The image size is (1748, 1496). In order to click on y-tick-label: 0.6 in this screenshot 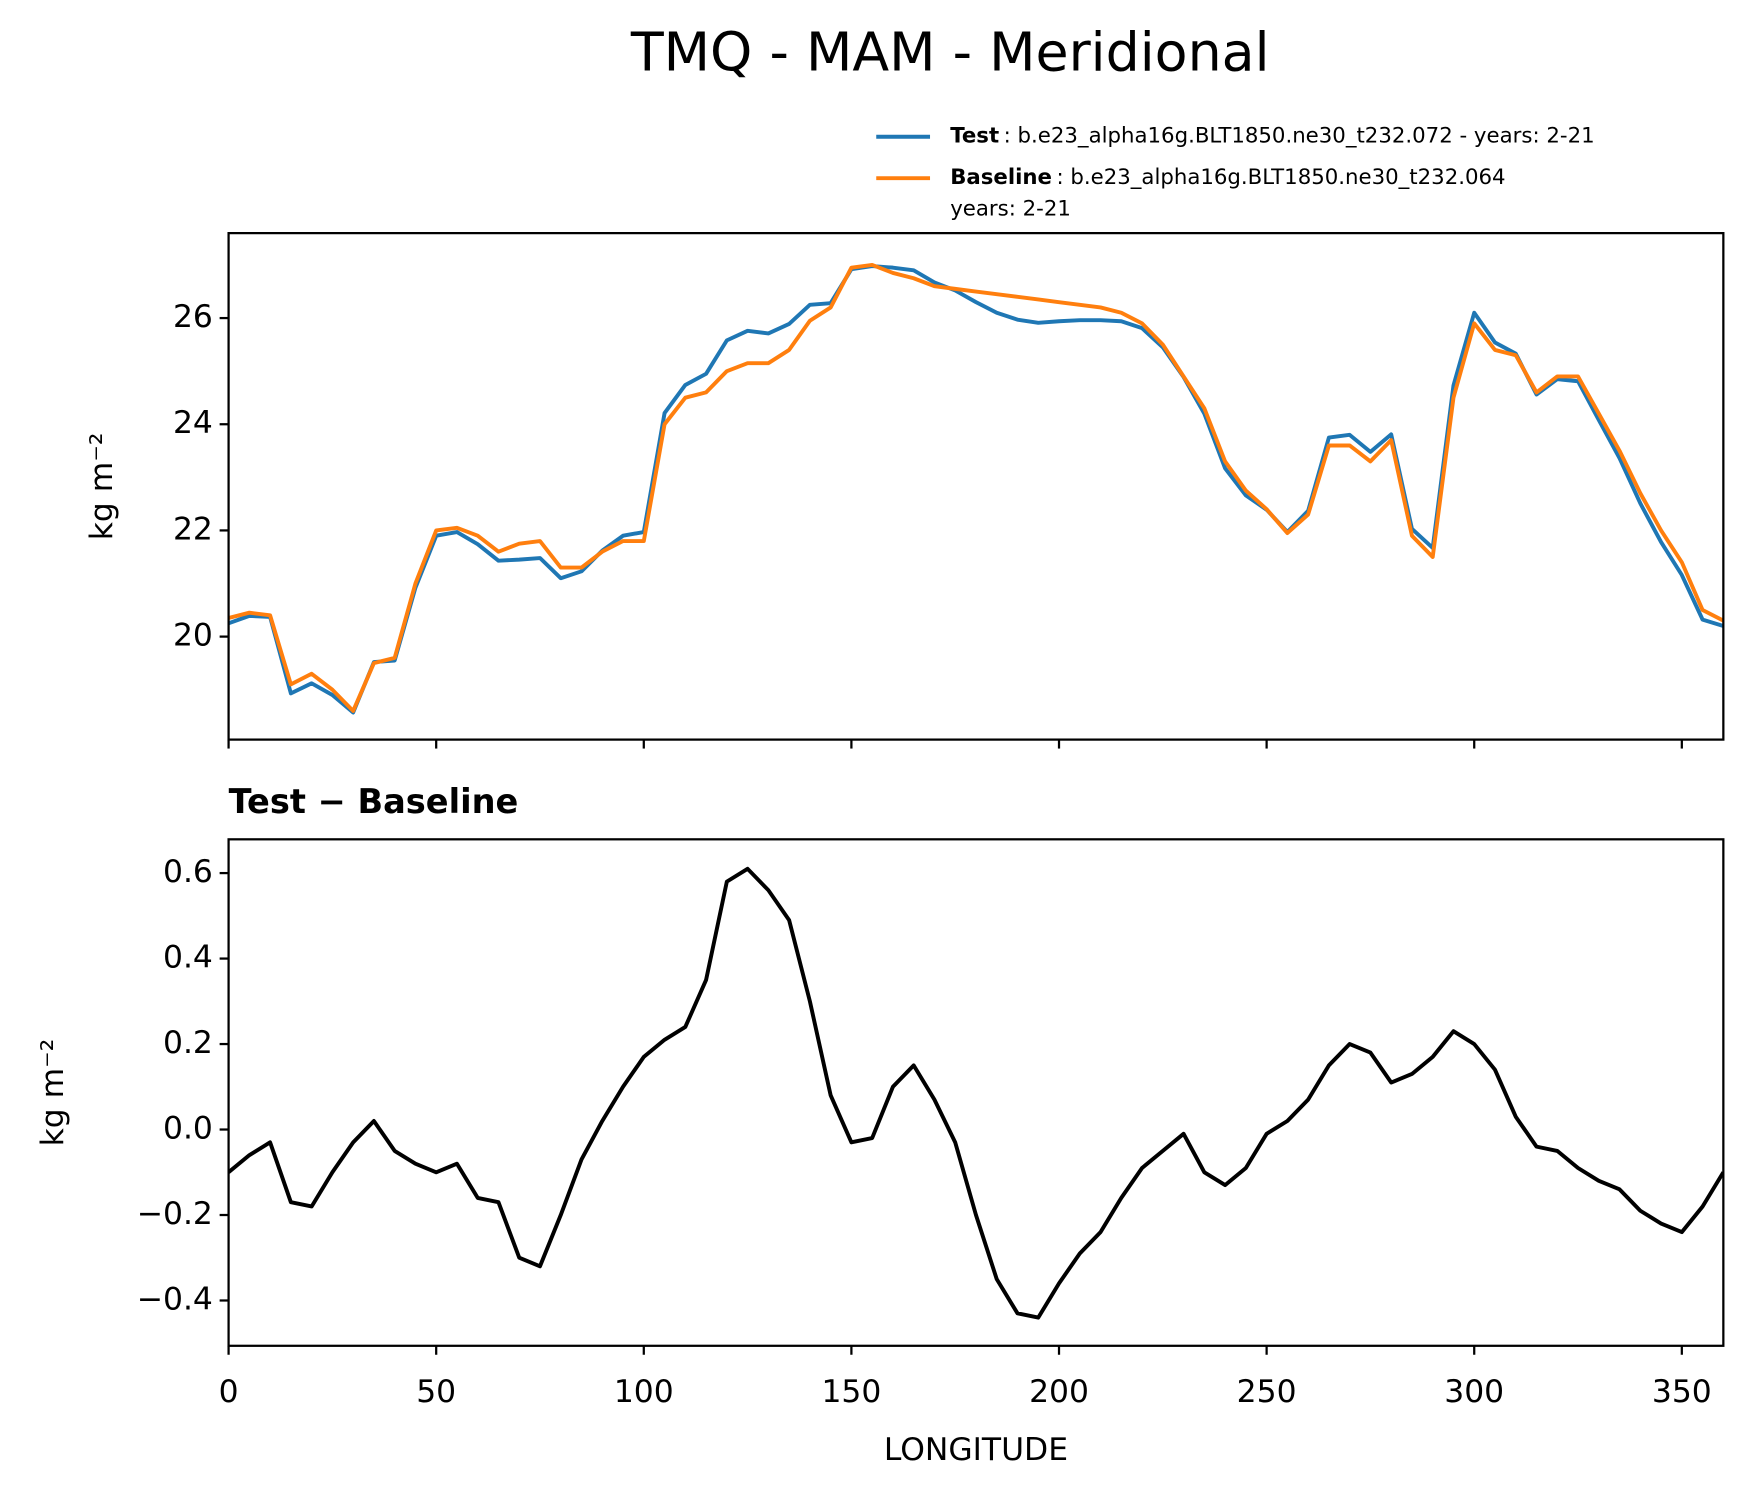, I will do `click(188, 872)`.